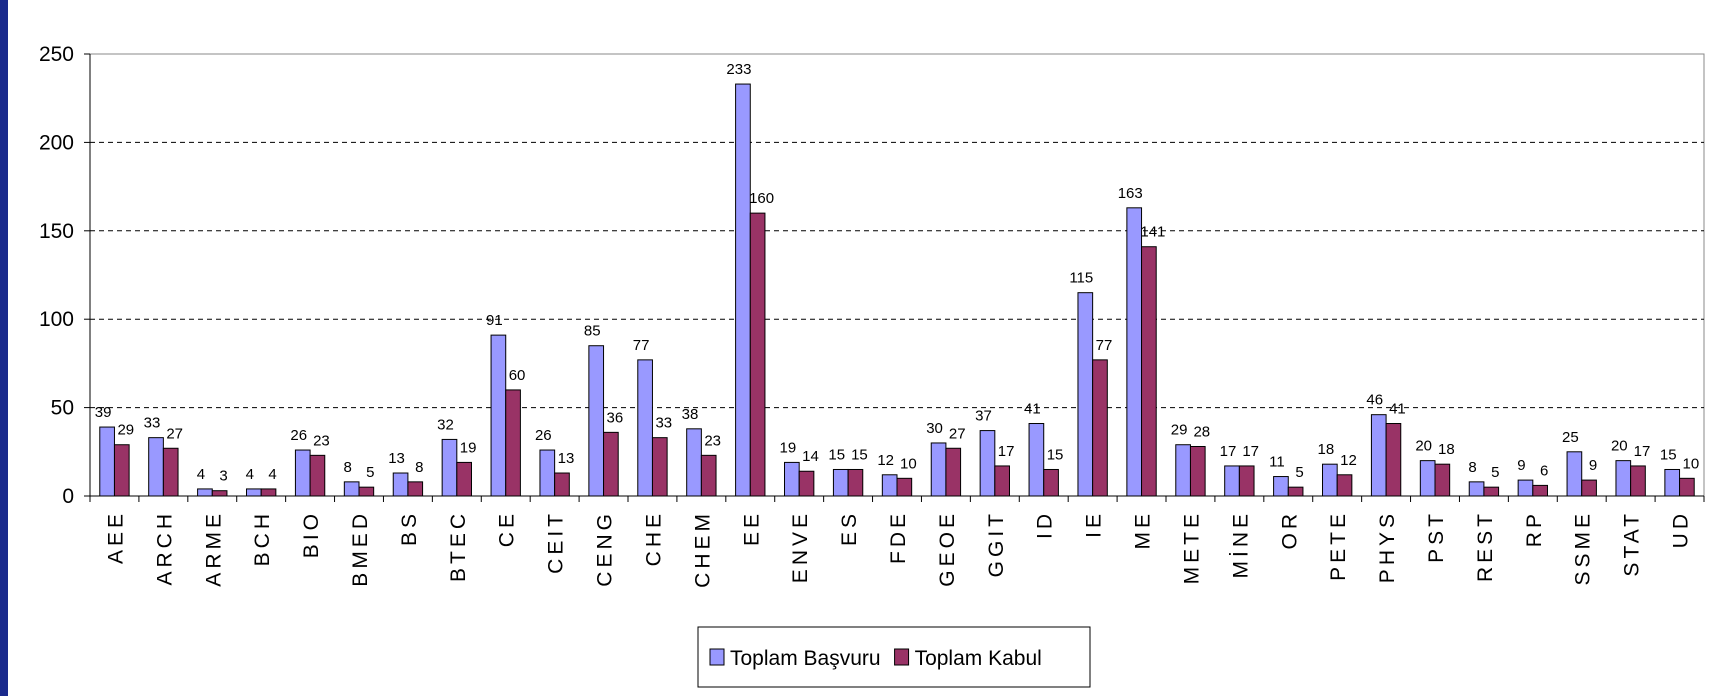  What do you see at coordinates (468, 447) in the screenshot?
I see `value-label: 19` at bounding box center [468, 447].